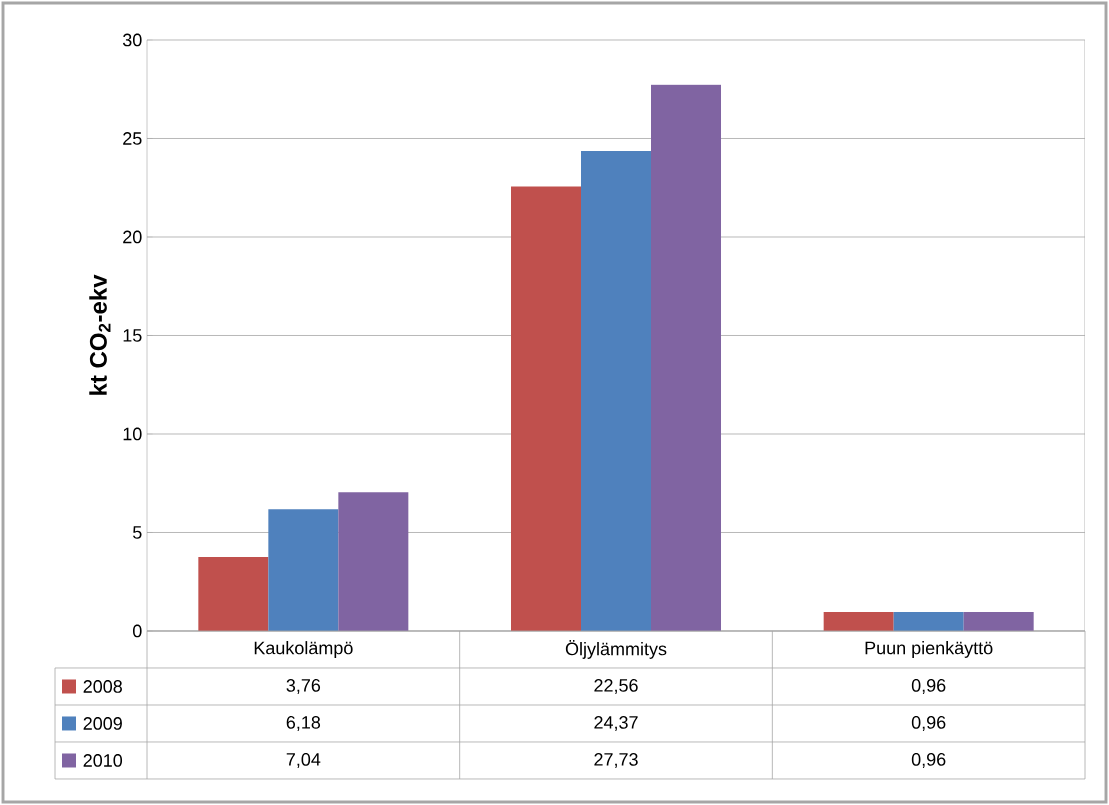 The height and width of the screenshot is (805, 1109). Describe the element at coordinates (132, 335) in the screenshot. I see `y-tick-label: 15` at that location.